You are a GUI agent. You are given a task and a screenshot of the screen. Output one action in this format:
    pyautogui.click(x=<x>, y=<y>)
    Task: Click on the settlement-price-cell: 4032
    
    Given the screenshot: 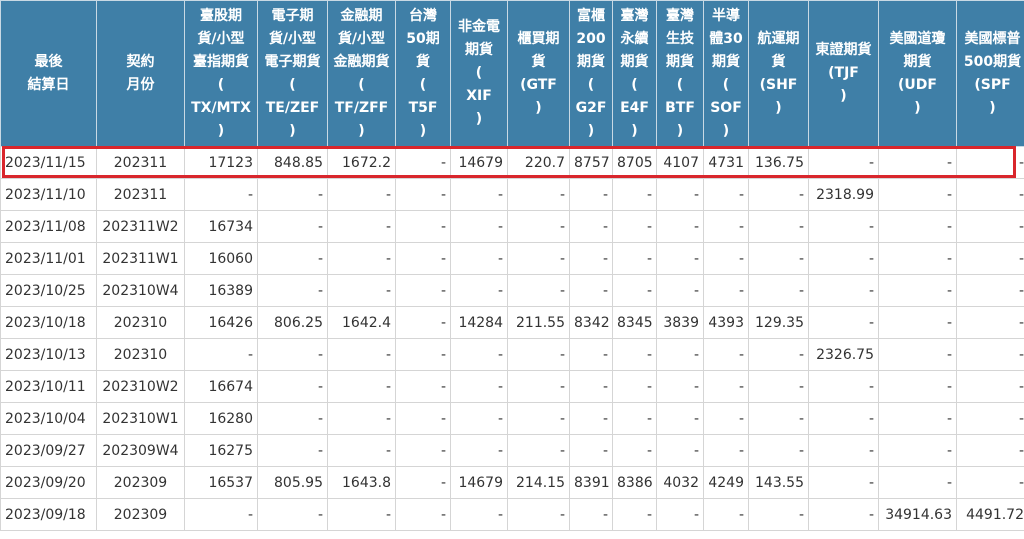 What is the action you would take?
    pyautogui.click(x=680, y=482)
    